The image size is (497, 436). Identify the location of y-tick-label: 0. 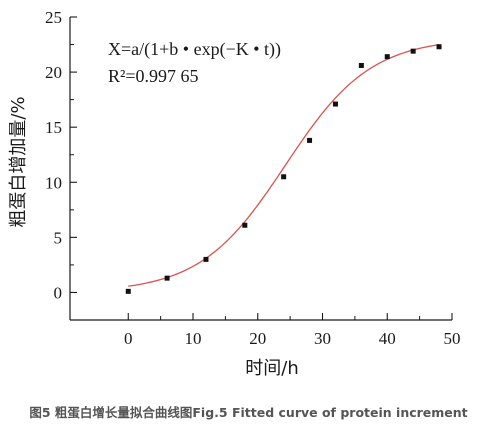
(58, 292).